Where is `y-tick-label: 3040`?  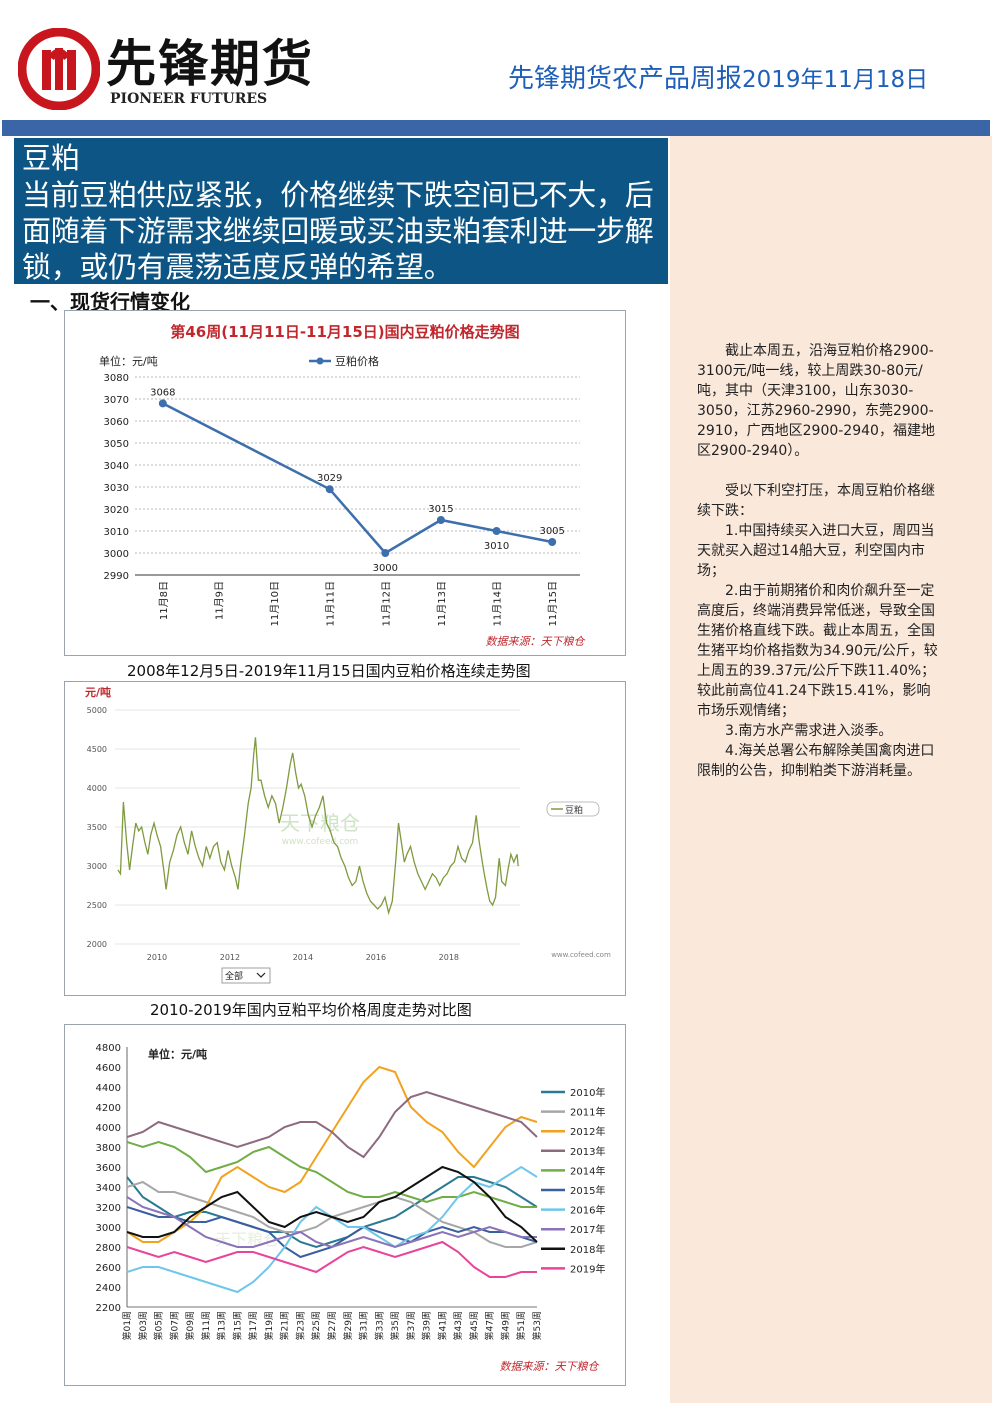 y-tick-label: 3040 is located at coordinates (116, 466).